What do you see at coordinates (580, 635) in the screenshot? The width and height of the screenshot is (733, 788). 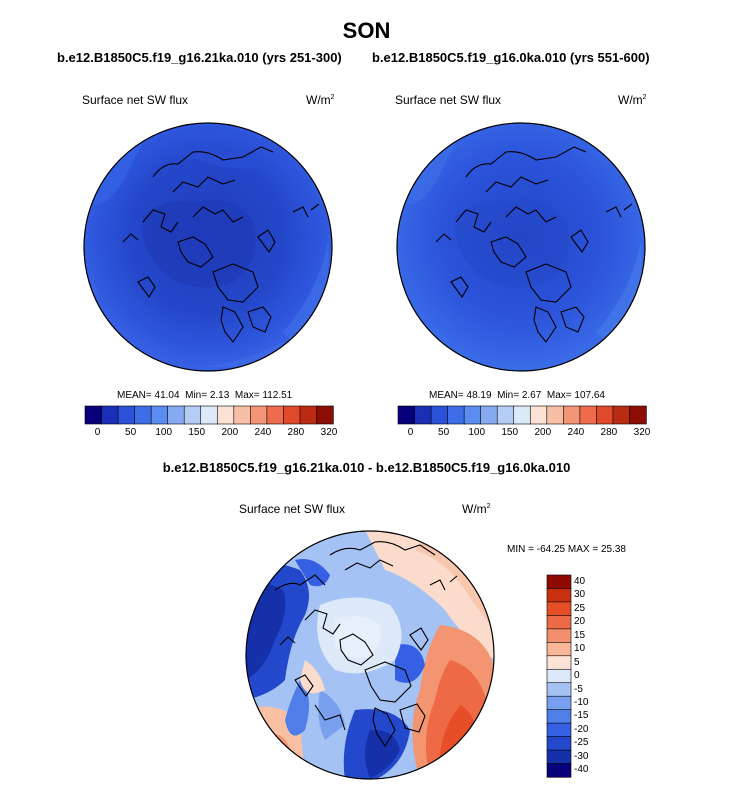 I see `panel-diff-colorbar-tick: 15` at bounding box center [580, 635].